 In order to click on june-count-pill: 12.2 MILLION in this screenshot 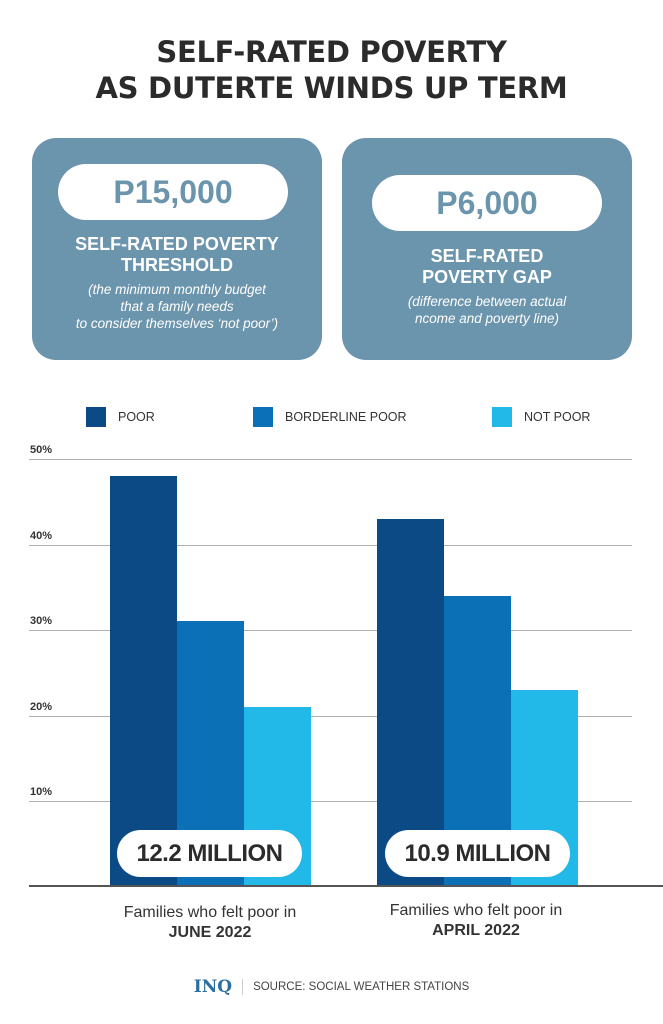, I will do `click(209, 853)`.